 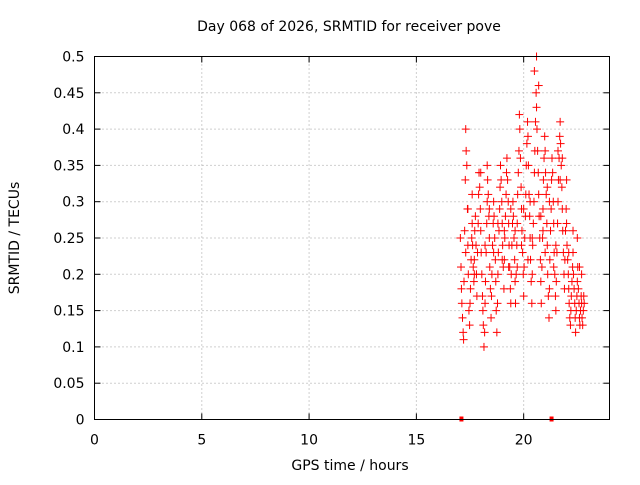 I want to click on y-tick-label: 0.45, so click(x=68, y=94).